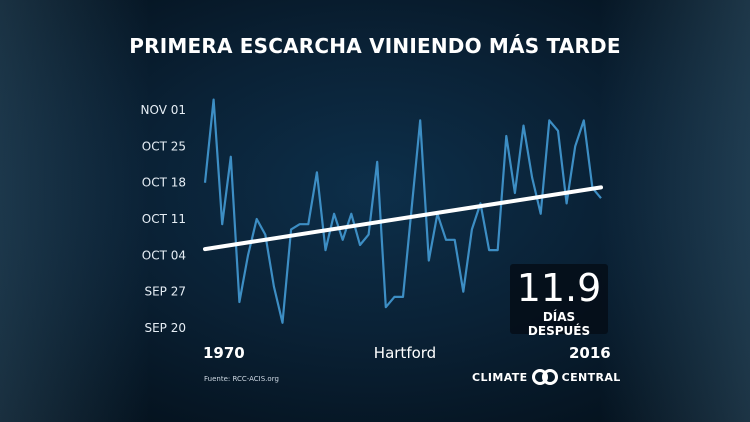 The height and width of the screenshot is (422, 750). What do you see at coordinates (500, 377) in the screenshot?
I see `brand-word-left: CLIMATE` at bounding box center [500, 377].